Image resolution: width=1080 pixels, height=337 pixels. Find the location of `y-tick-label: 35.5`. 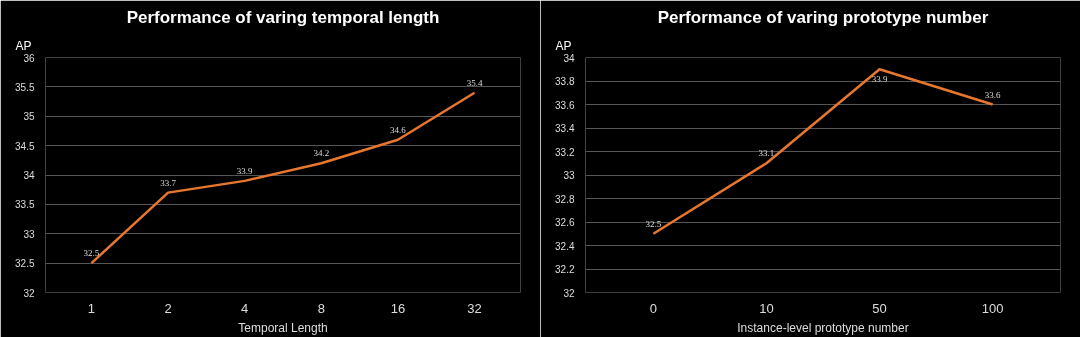

y-tick-label: 35.5 is located at coordinates (25, 87).